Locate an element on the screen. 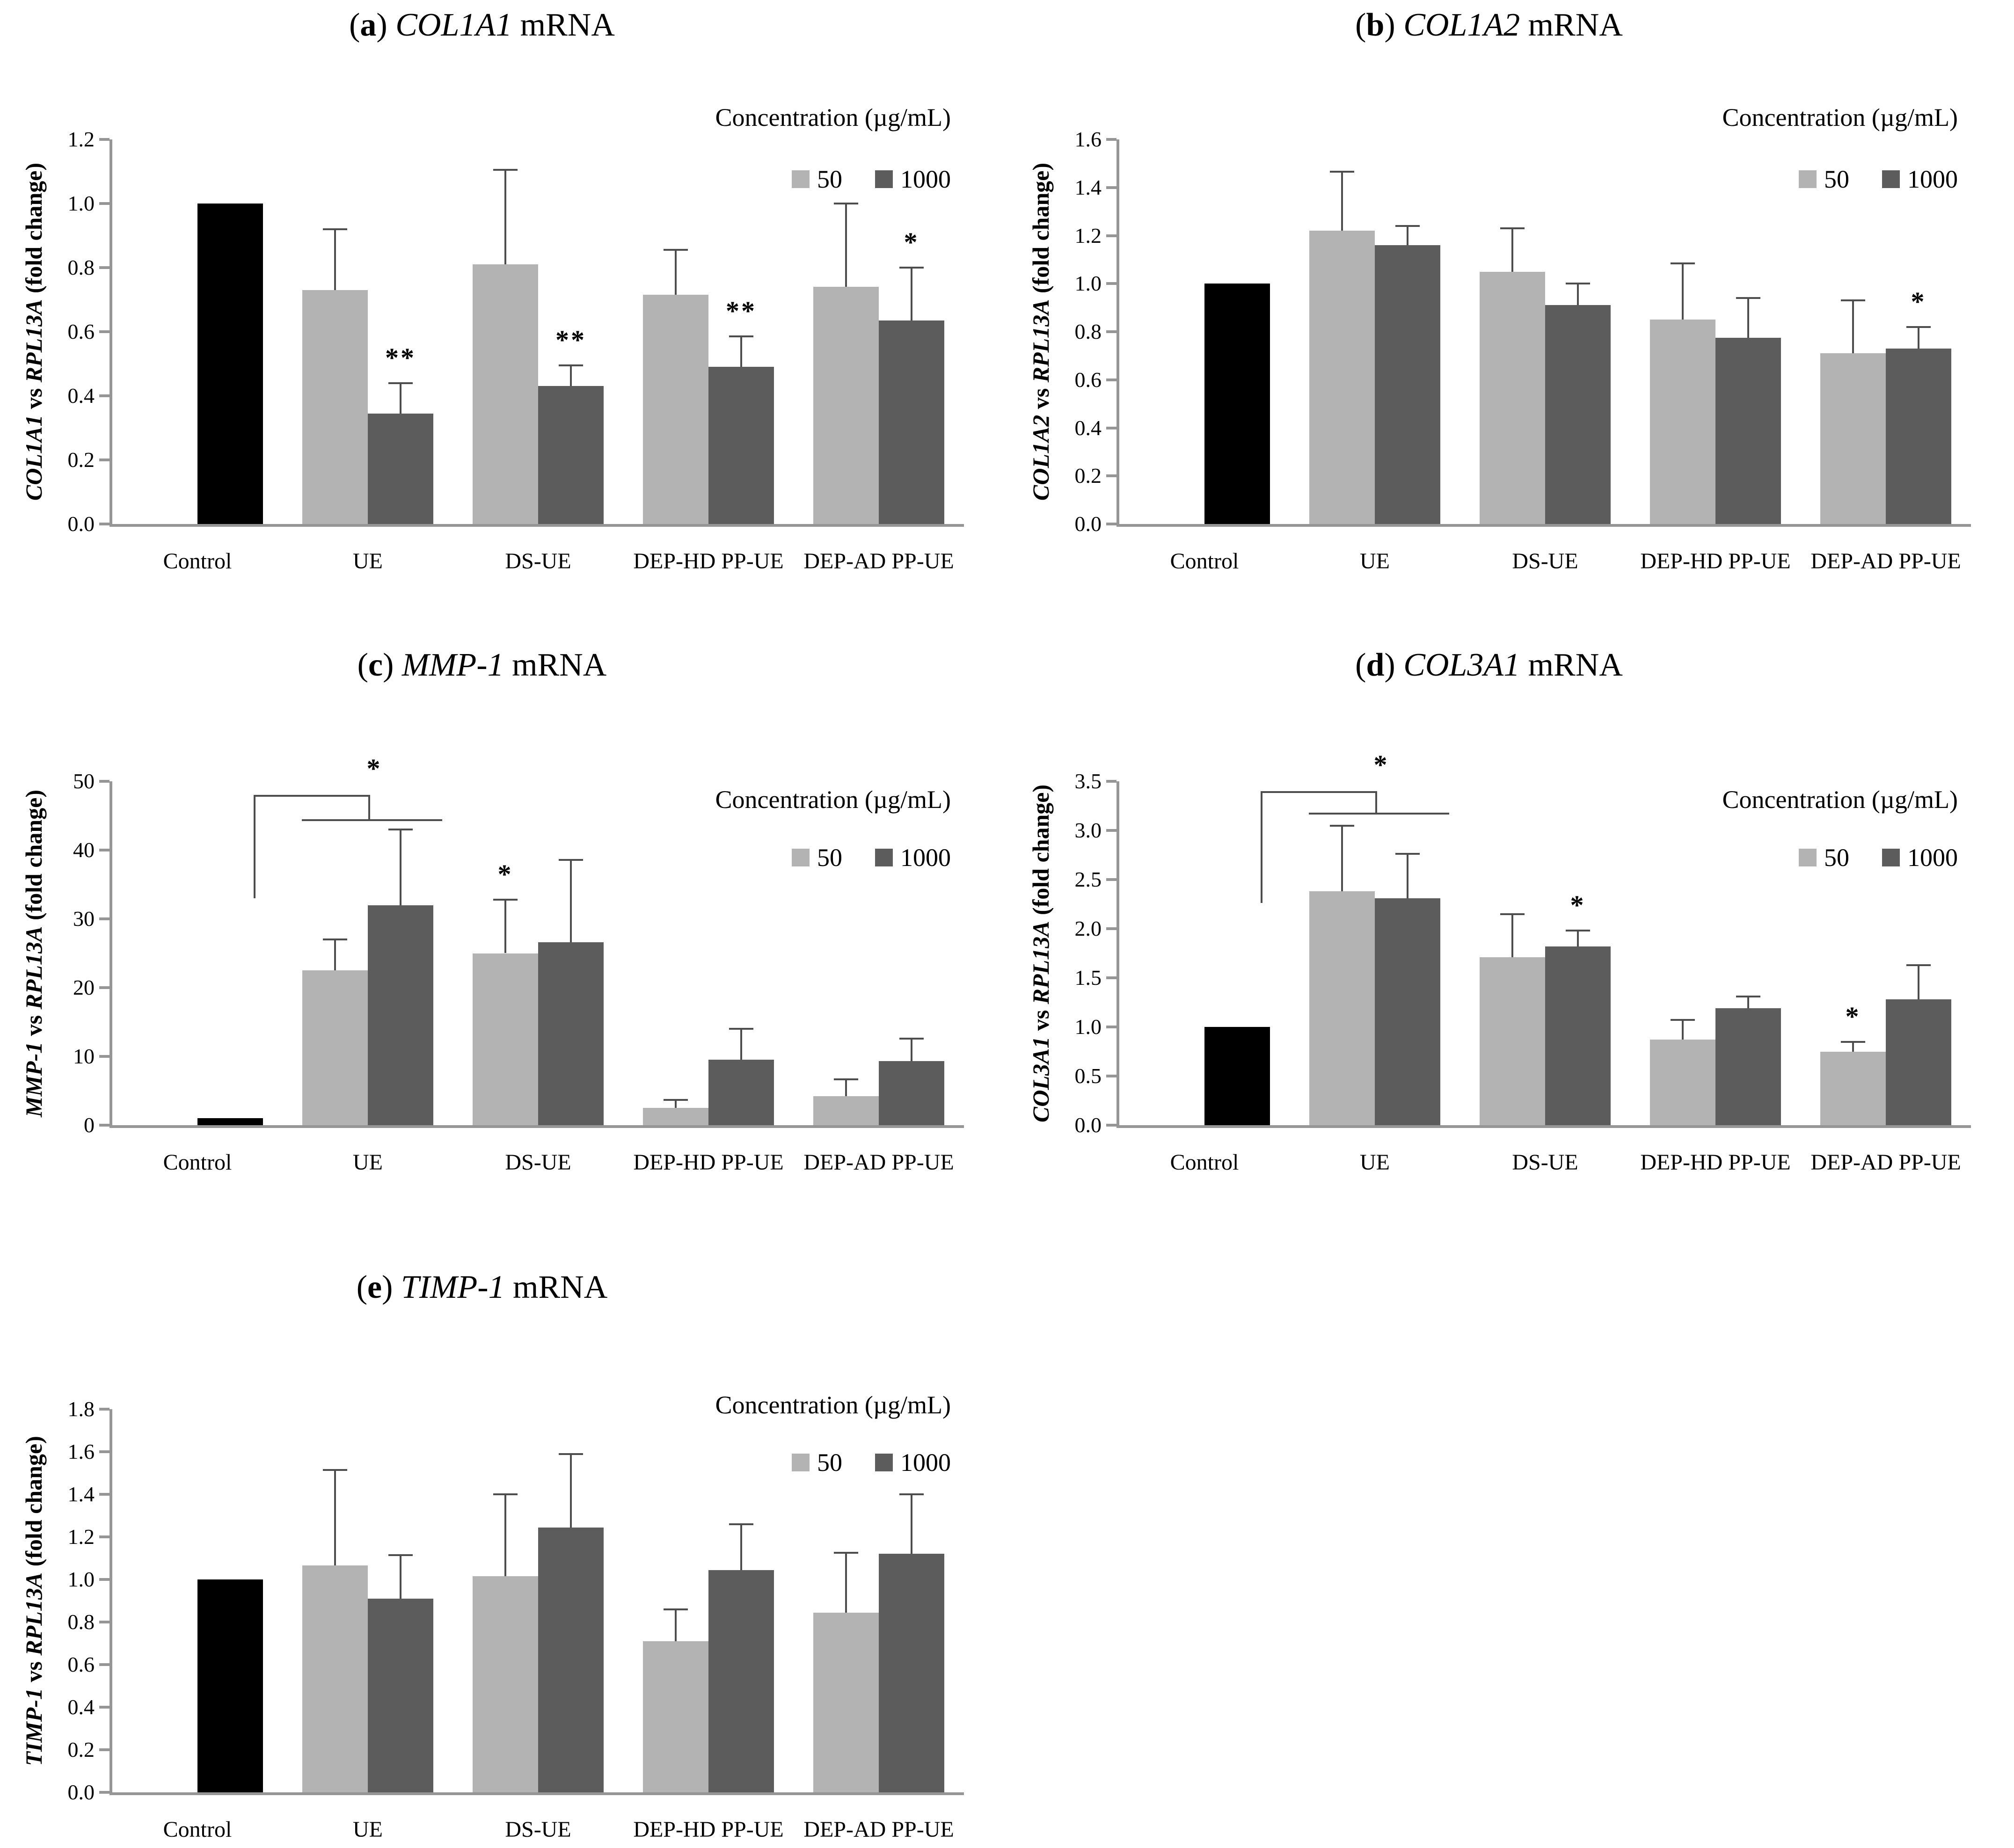 Image resolution: width=2014 pixels, height=1848 pixels. y-tick-label: 0.6 is located at coordinates (1088, 379).